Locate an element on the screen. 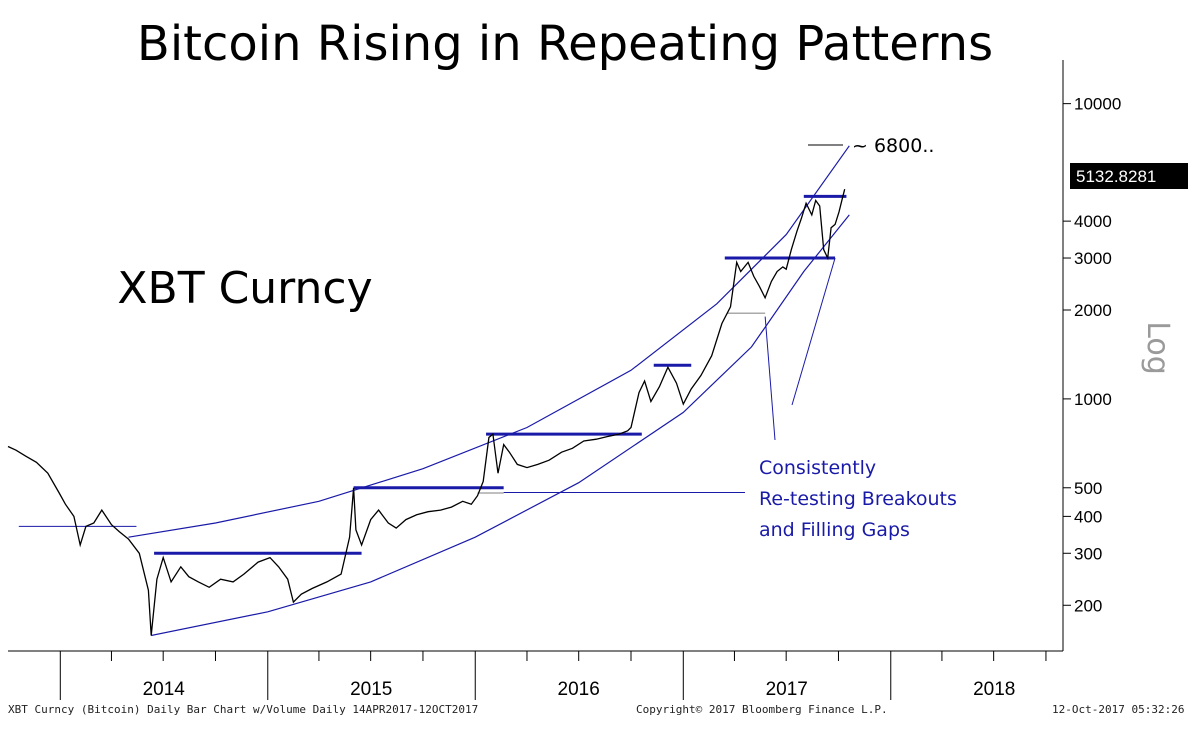  x-tick-label: 2017 is located at coordinates (787, 689).